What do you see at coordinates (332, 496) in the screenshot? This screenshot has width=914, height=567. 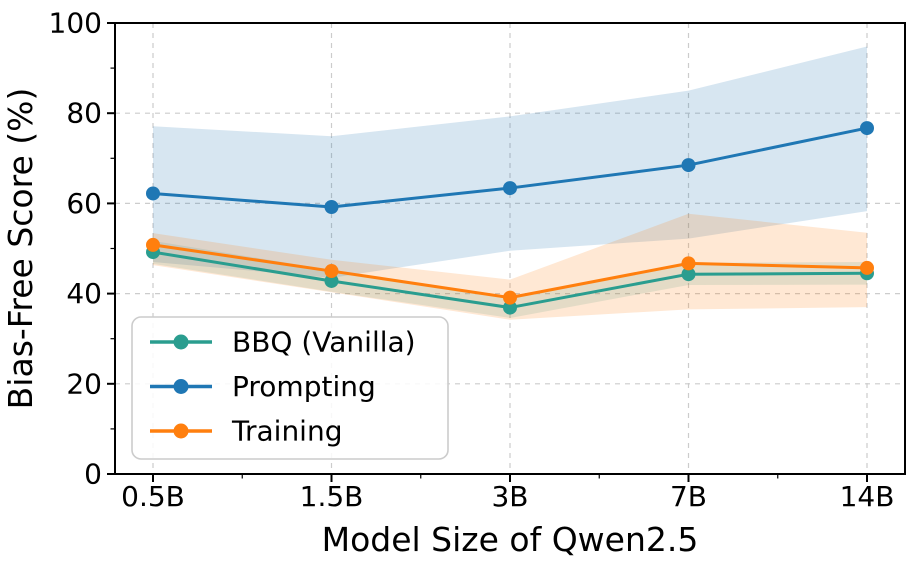 I see `x-tick-label: 1.5B` at bounding box center [332, 496].